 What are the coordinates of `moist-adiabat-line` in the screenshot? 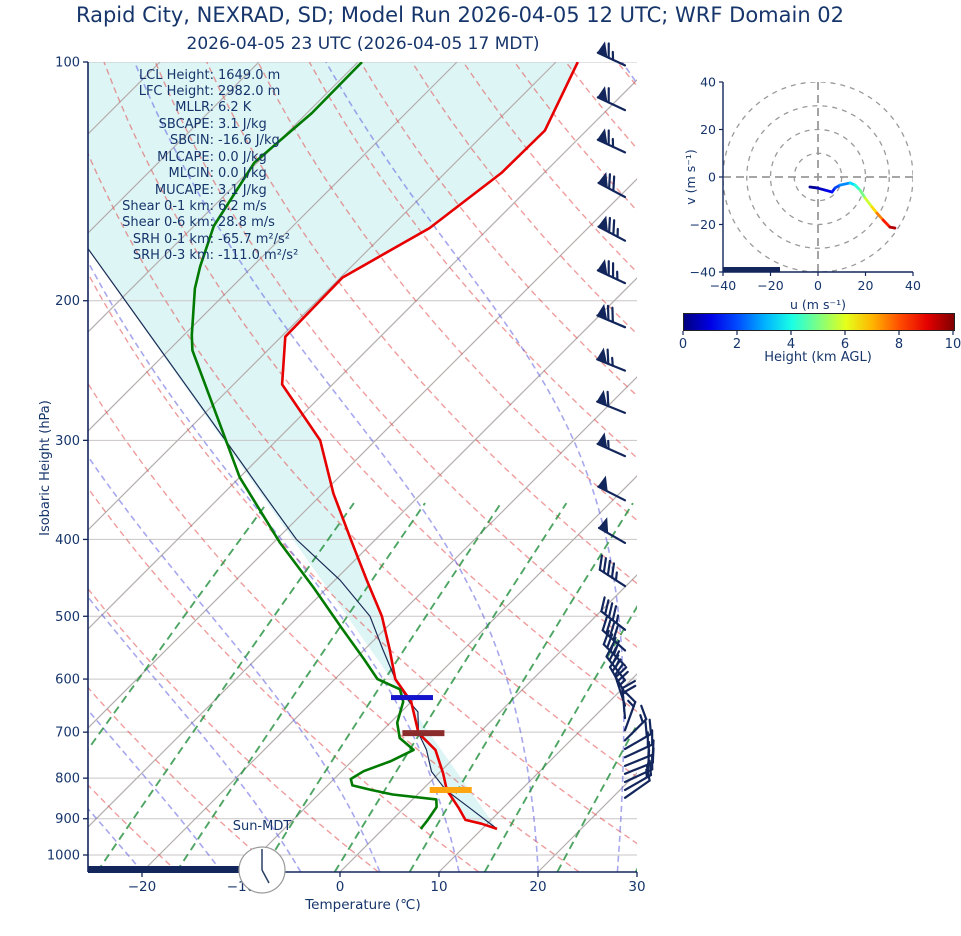 It's located at (234, 663).